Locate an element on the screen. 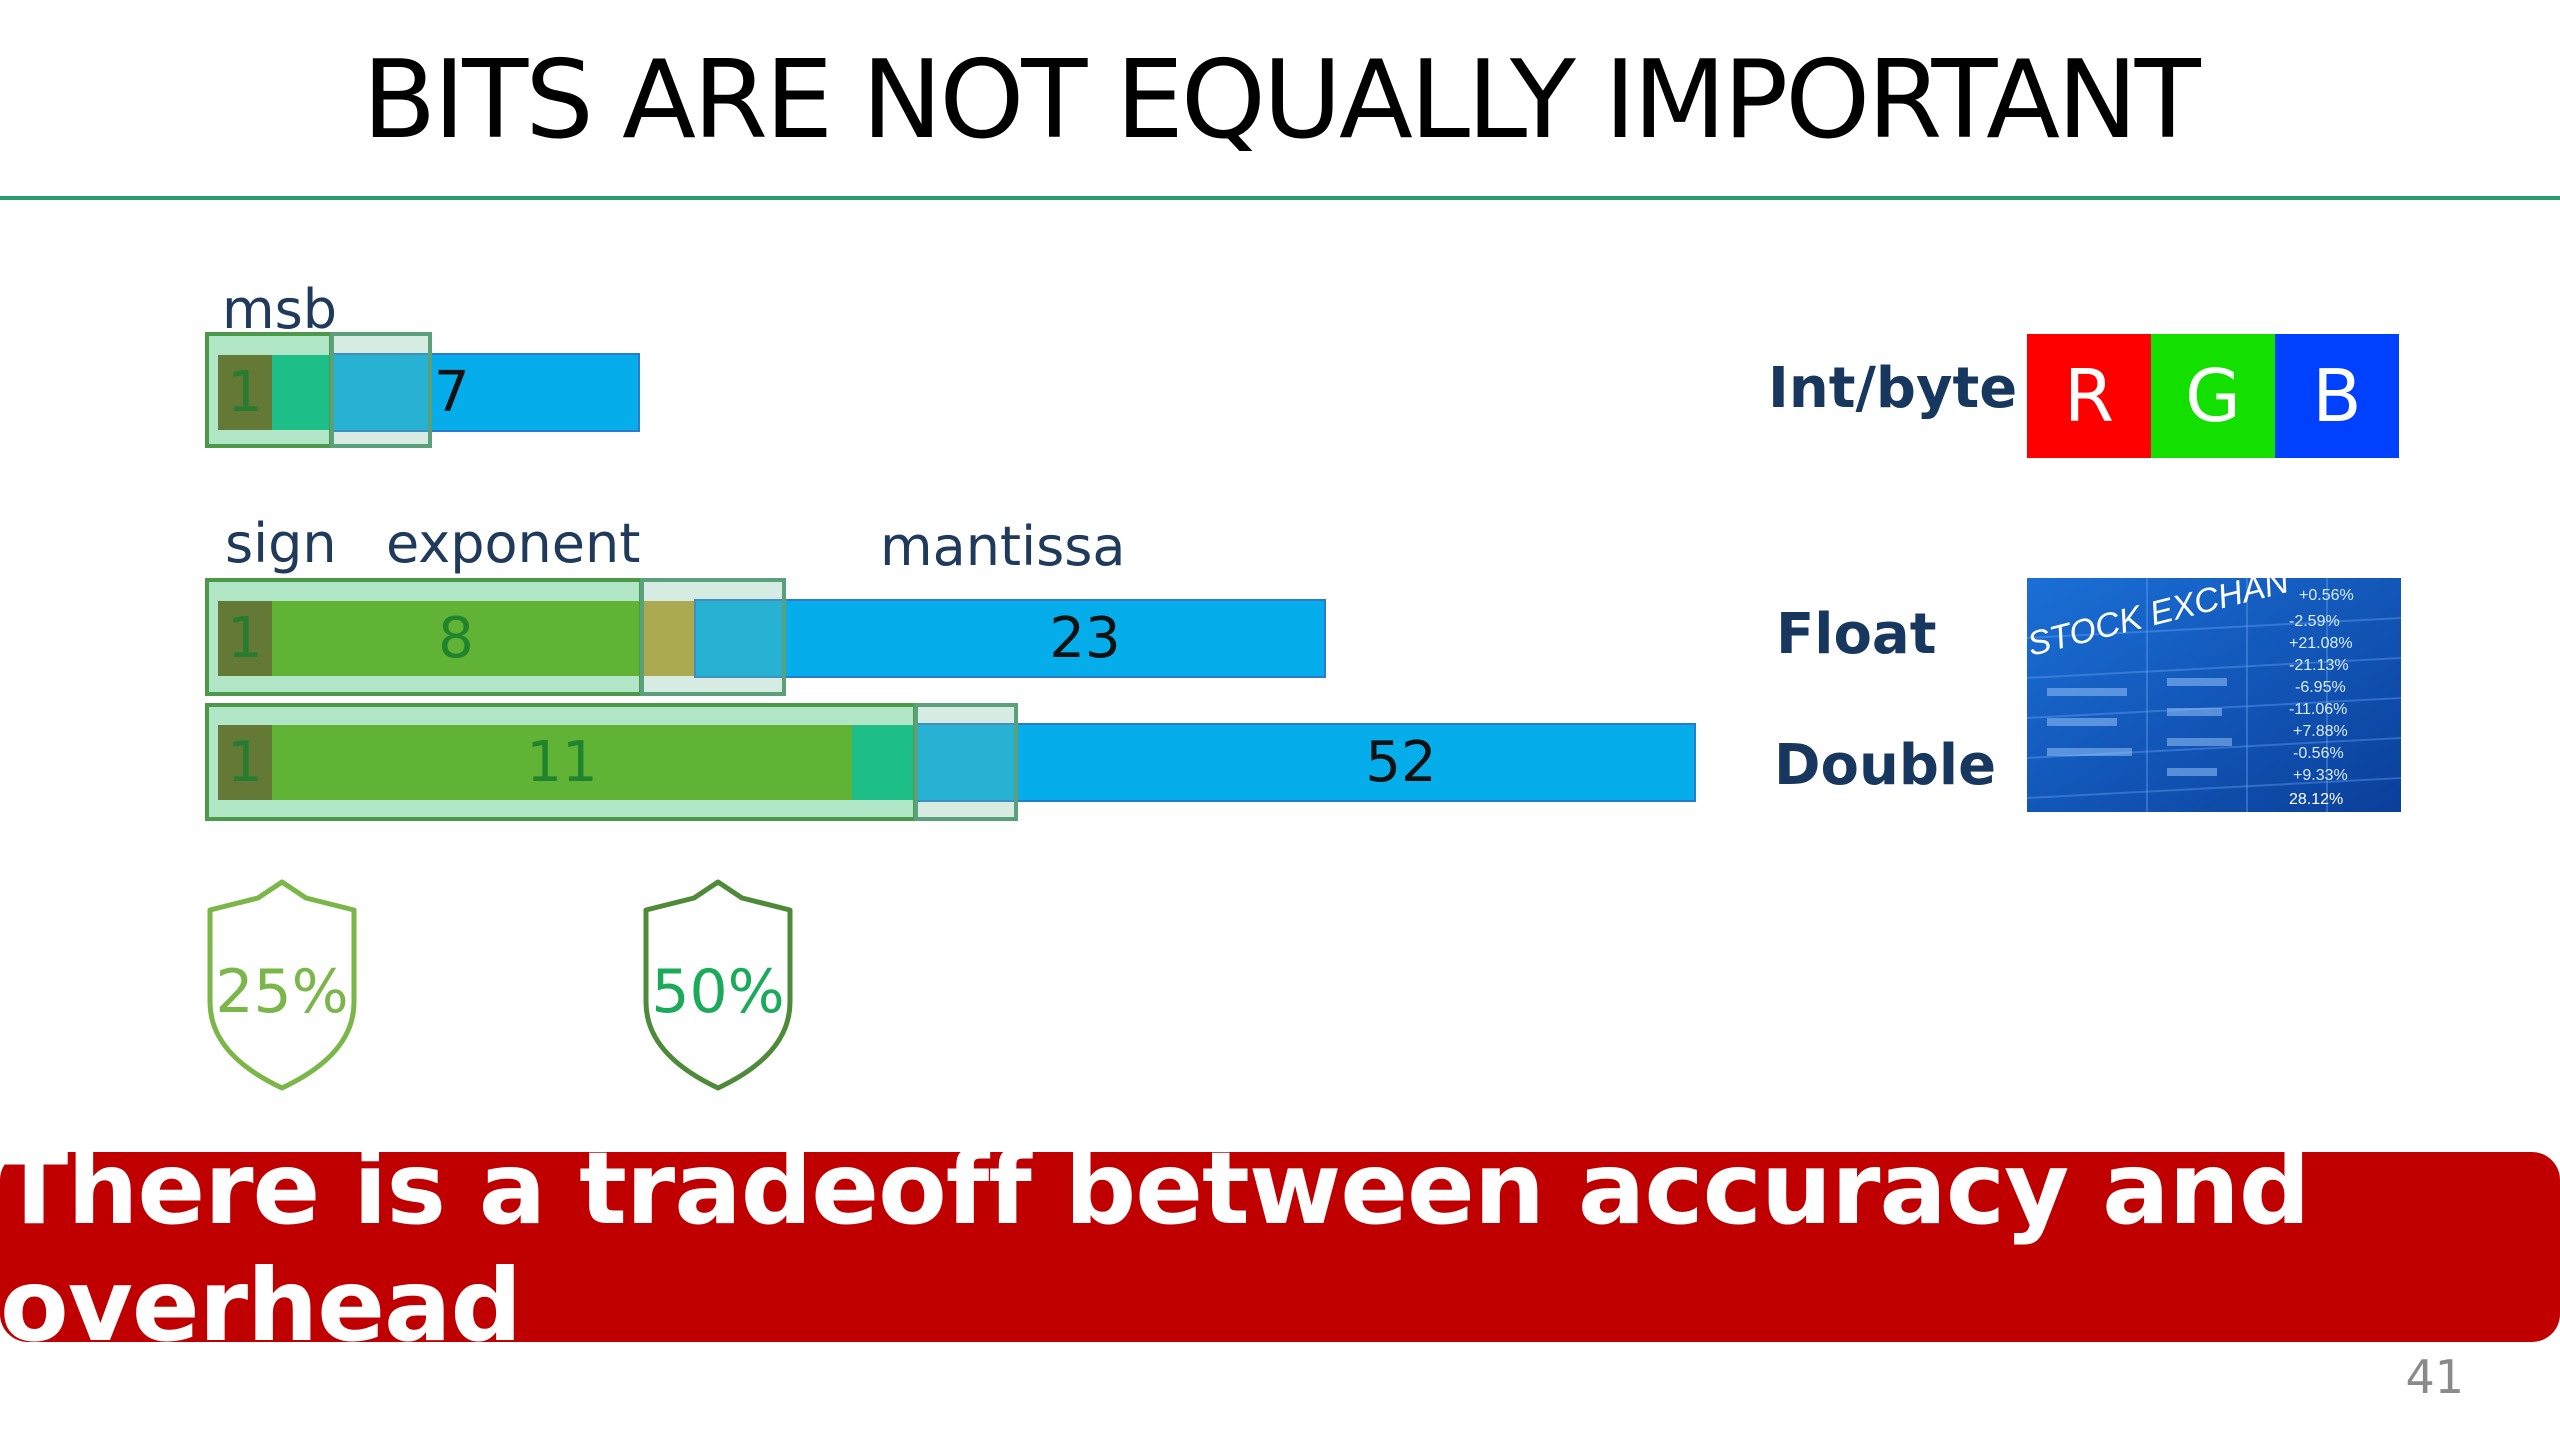  page-number: 41 is located at coordinates (2434, 1377).